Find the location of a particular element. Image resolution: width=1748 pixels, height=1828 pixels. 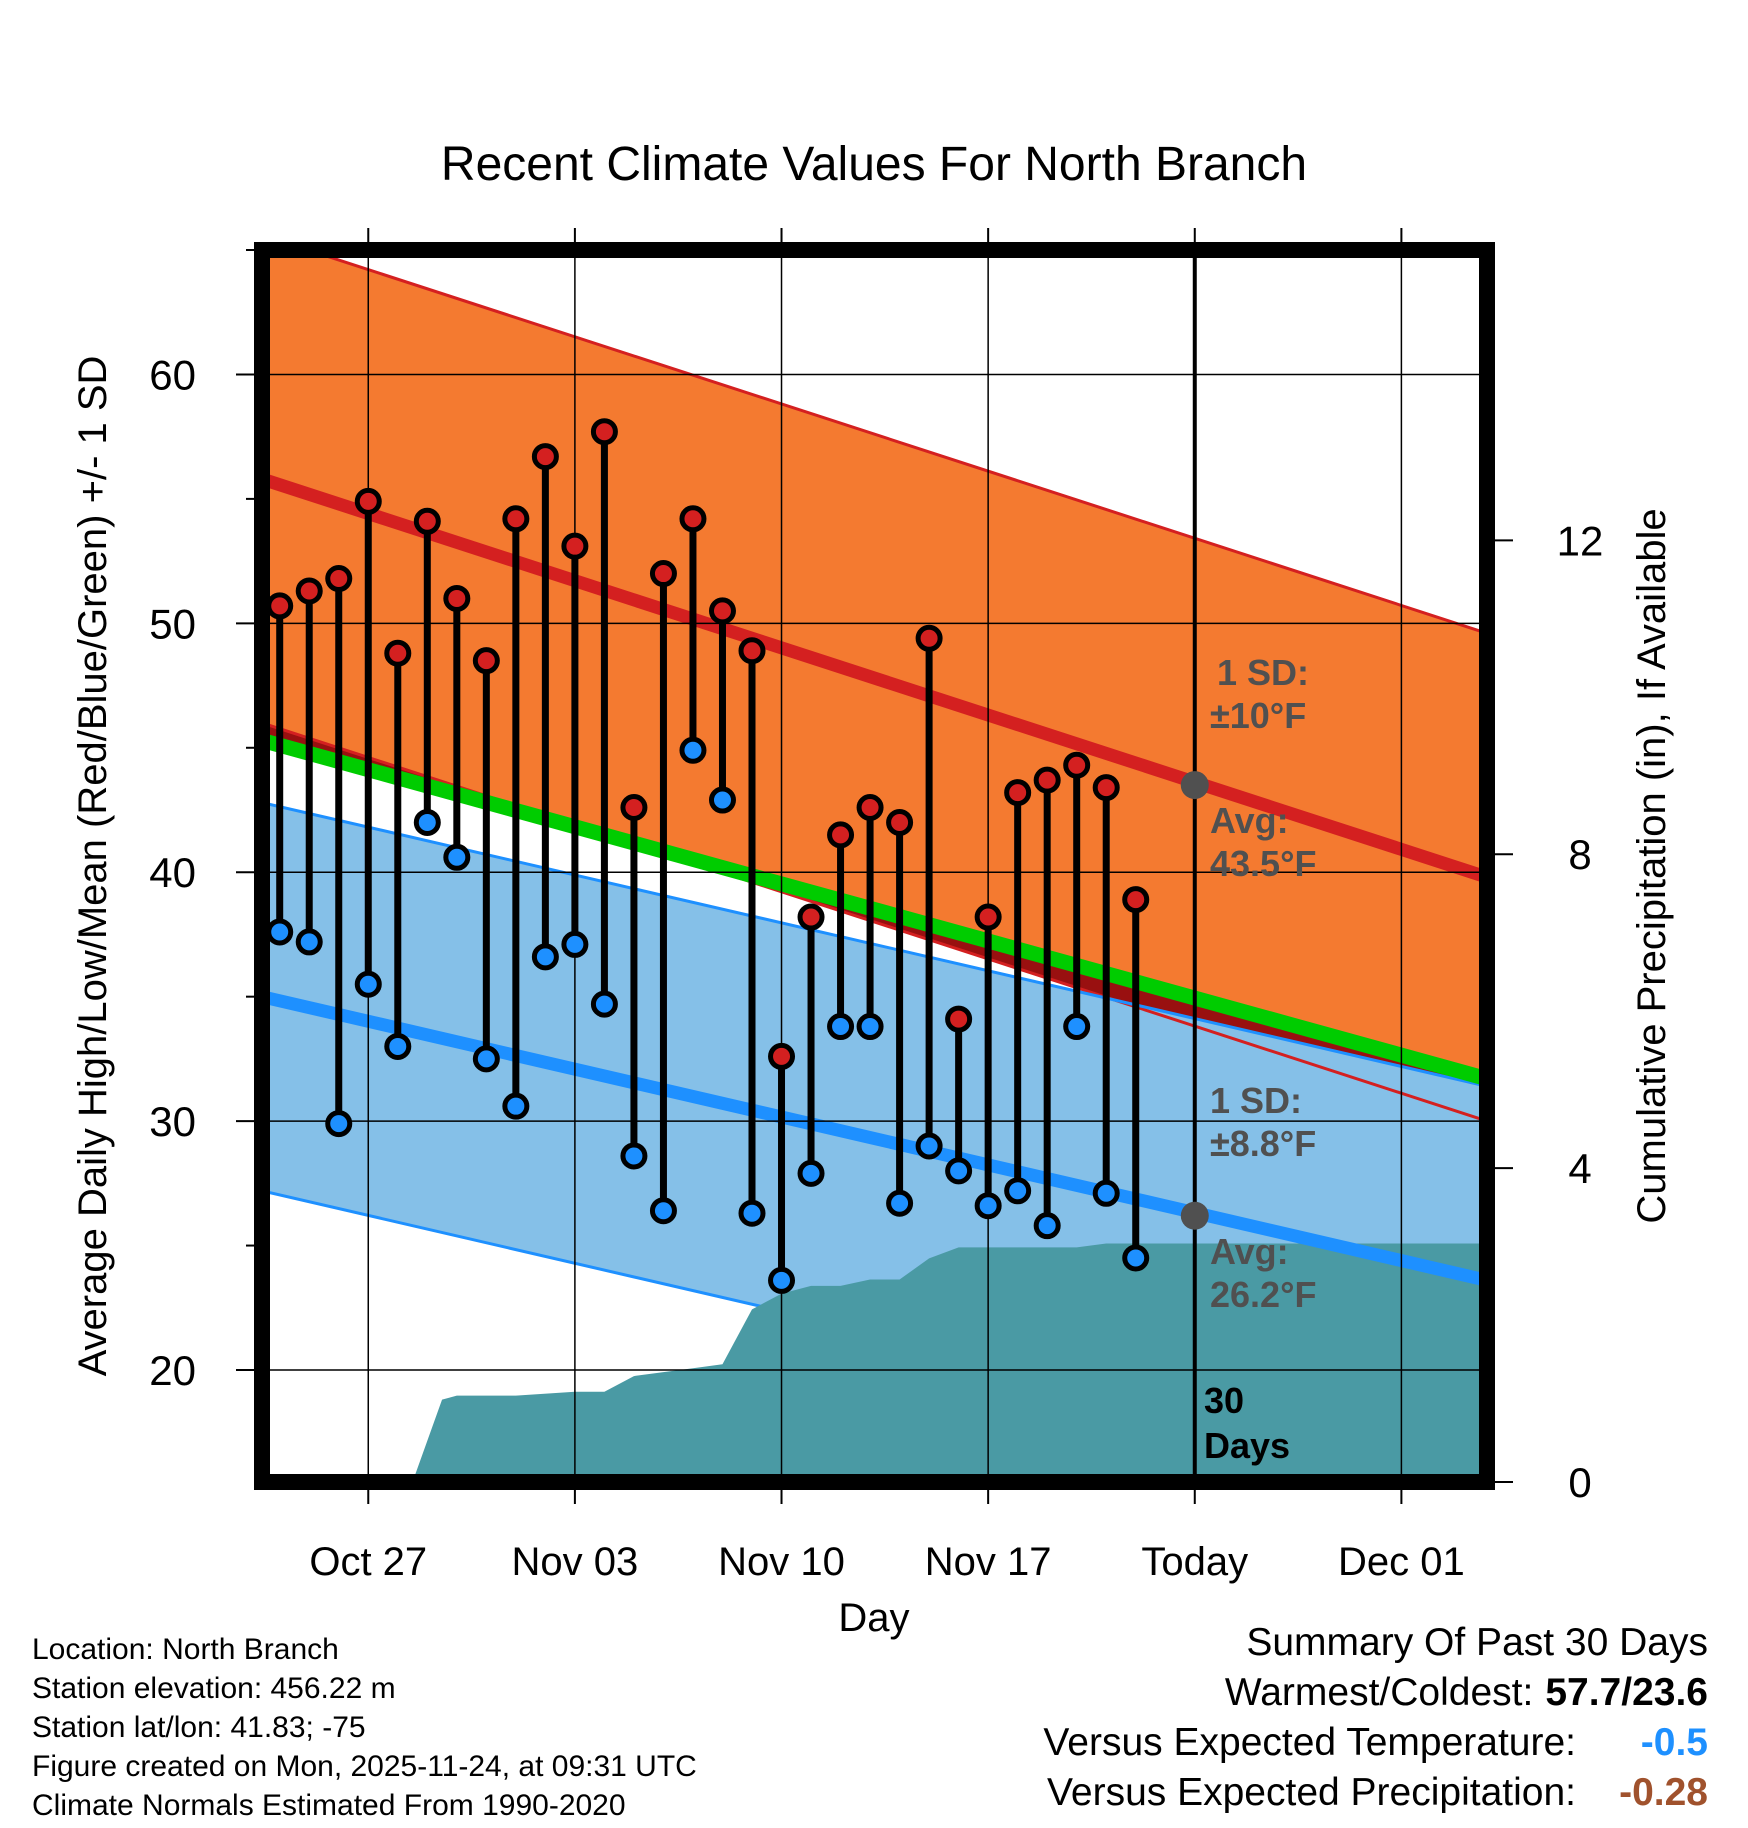

temp-label: Versus Expected Temperature: is located at coordinates (1309, 1742).